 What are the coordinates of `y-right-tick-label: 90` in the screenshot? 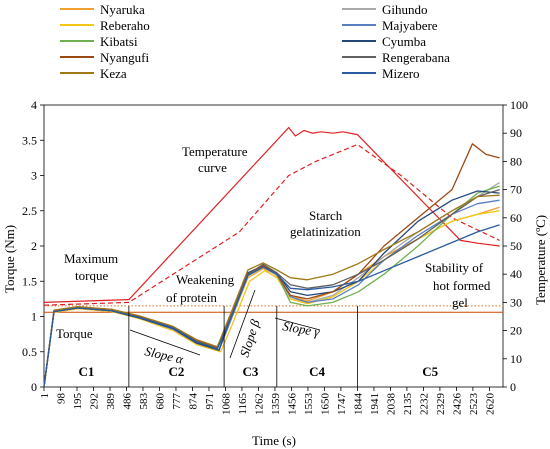 It's located at (516, 133).